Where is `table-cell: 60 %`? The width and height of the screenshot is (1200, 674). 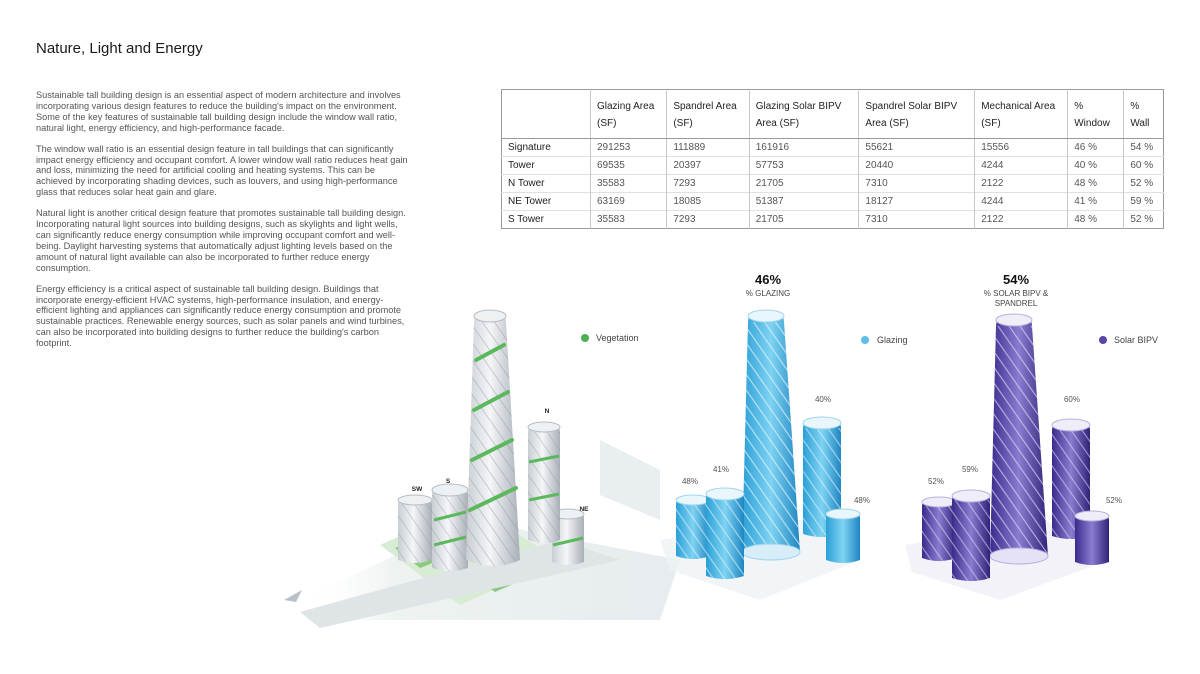
table-cell: 60 % is located at coordinates (1143, 165).